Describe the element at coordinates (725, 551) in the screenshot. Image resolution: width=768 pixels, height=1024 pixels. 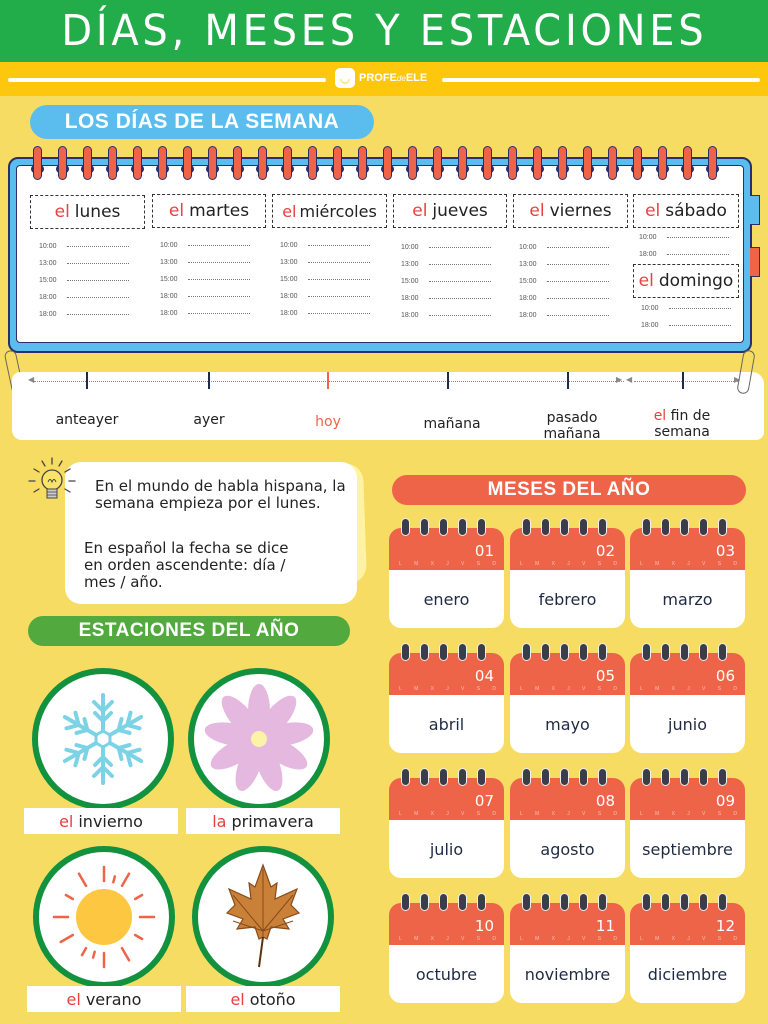
I see `month-number: 03` at that location.